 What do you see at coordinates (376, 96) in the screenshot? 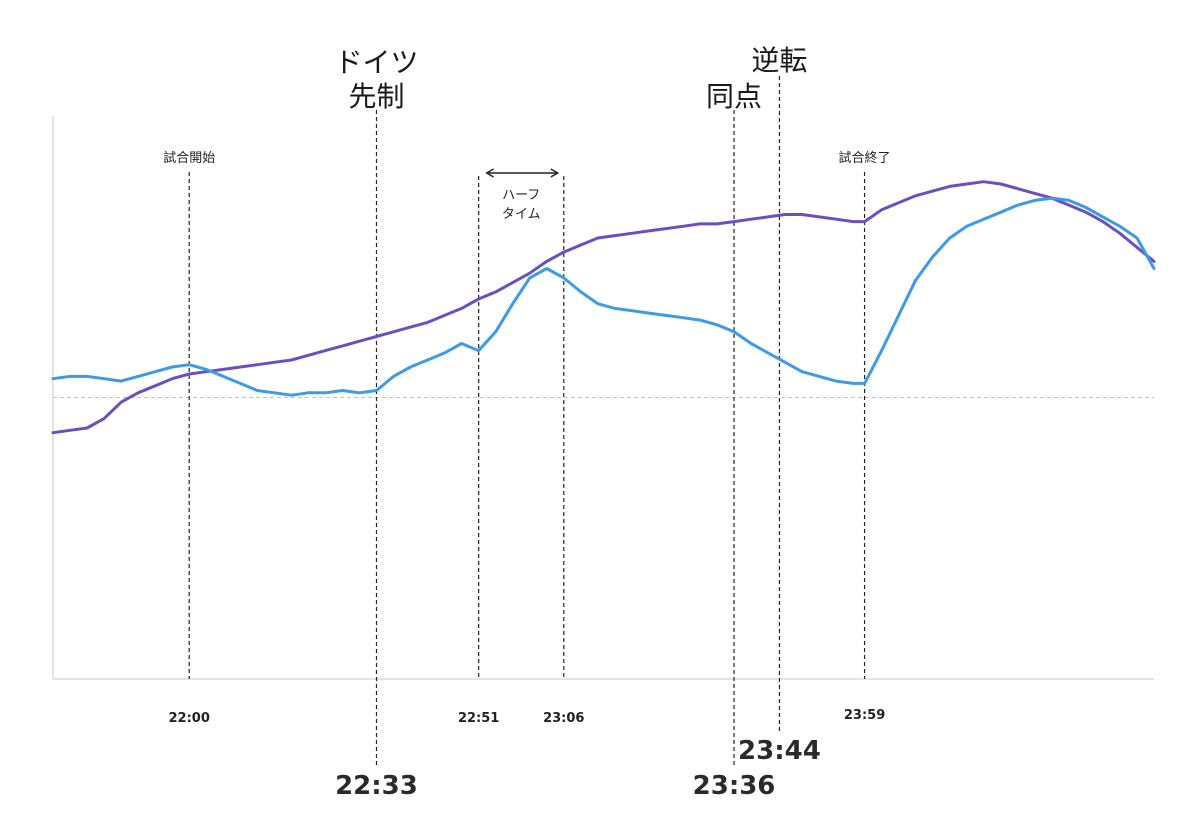
I see `event-label-line2: 先制` at bounding box center [376, 96].